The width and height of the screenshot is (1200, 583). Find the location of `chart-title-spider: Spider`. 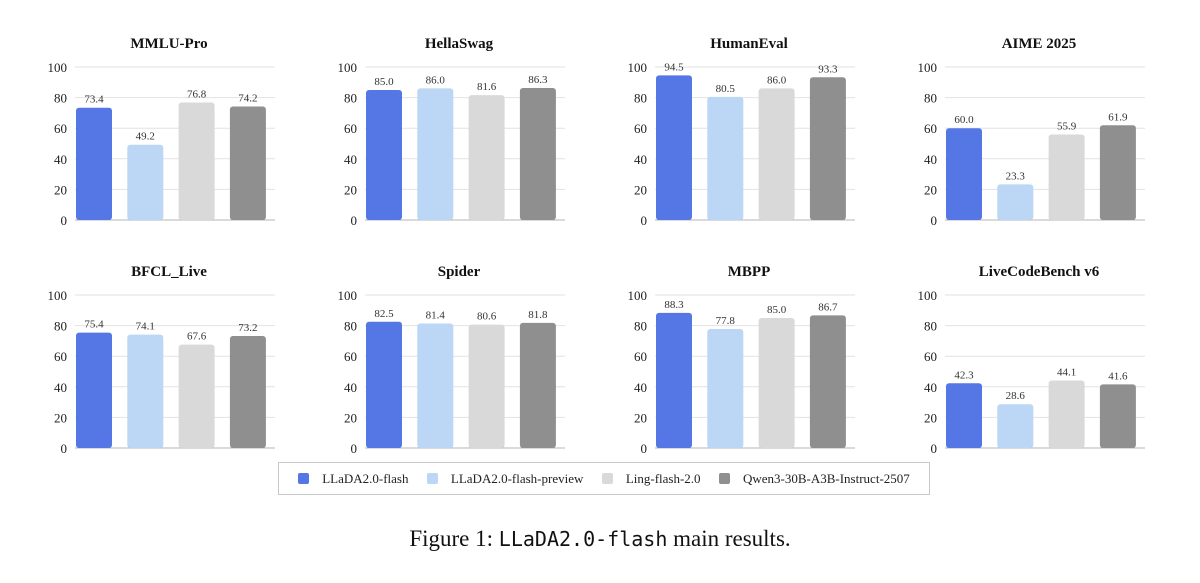

chart-title-spider: Spider is located at coordinates (459, 272).